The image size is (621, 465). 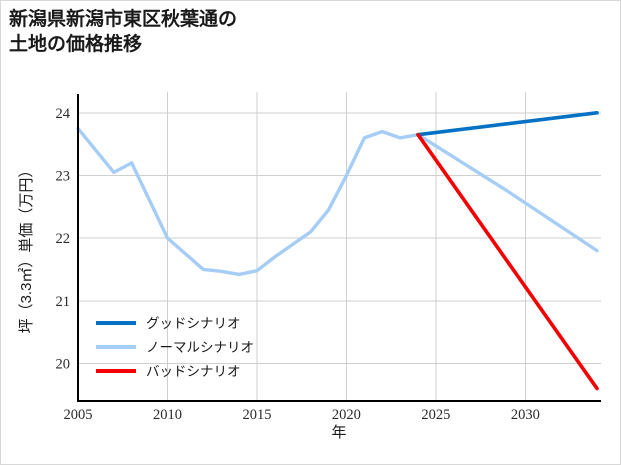 I want to click on x-tick-label: 2005, so click(x=78, y=415).